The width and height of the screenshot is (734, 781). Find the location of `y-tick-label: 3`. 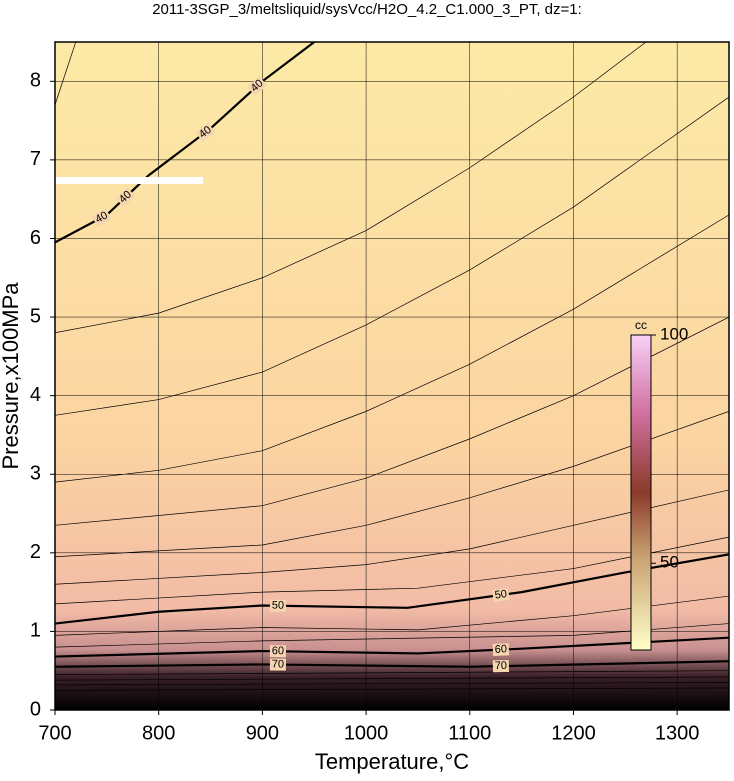

y-tick-label: 3 is located at coordinates (35, 474).